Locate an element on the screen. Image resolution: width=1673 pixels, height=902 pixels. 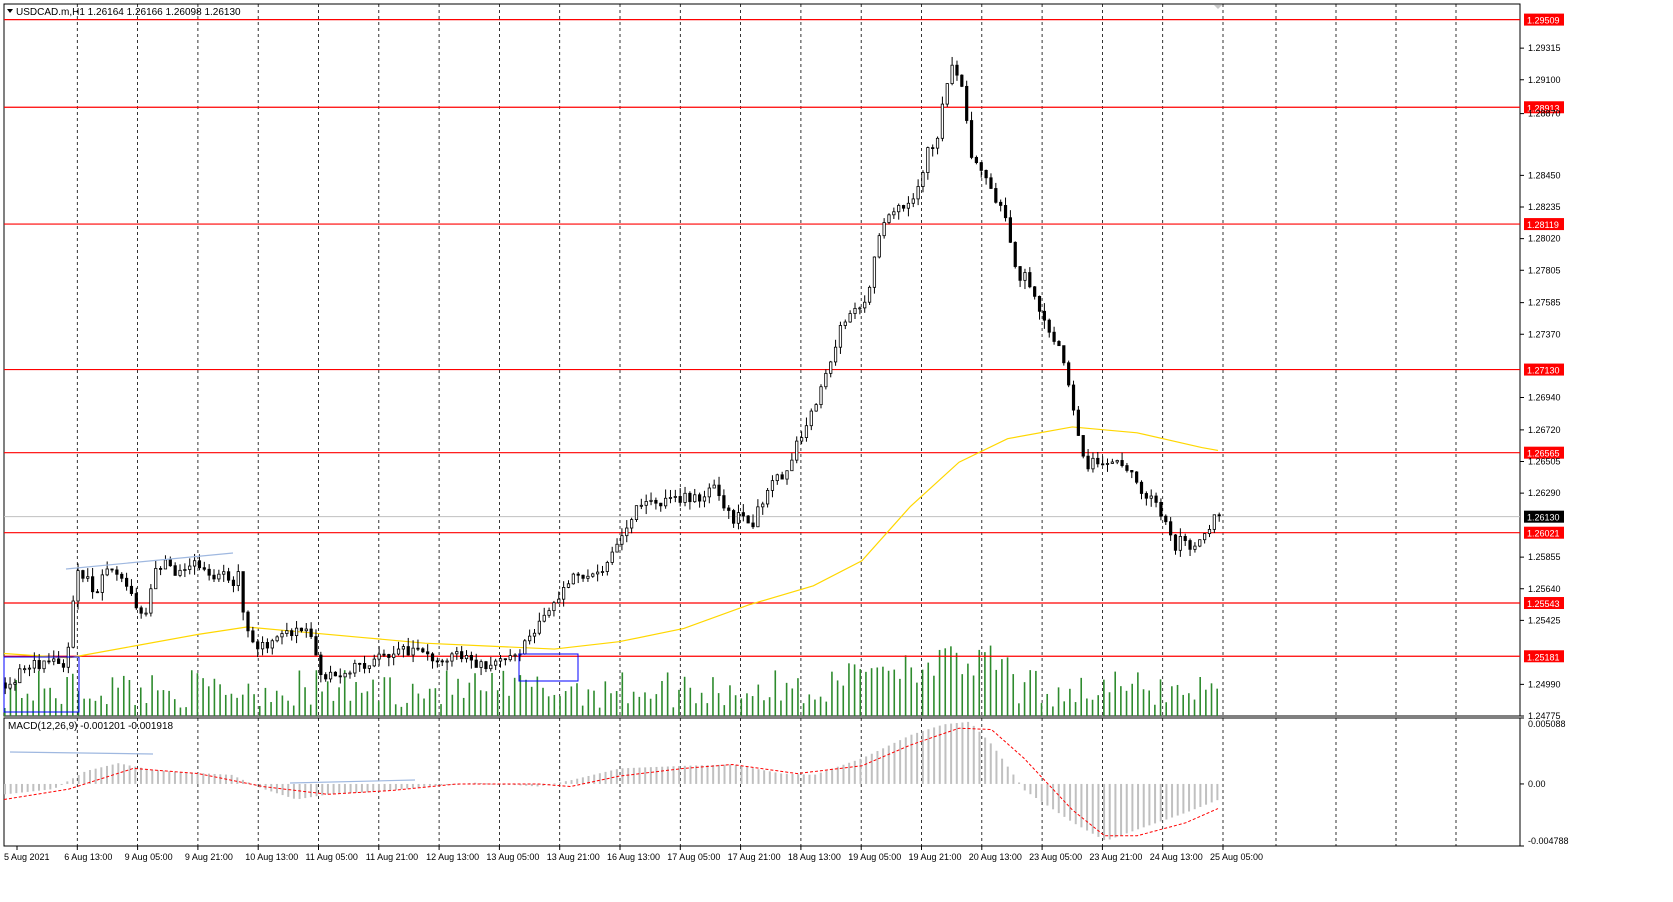
y-tick-label: 1.26290 is located at coordinates (1544, 493).